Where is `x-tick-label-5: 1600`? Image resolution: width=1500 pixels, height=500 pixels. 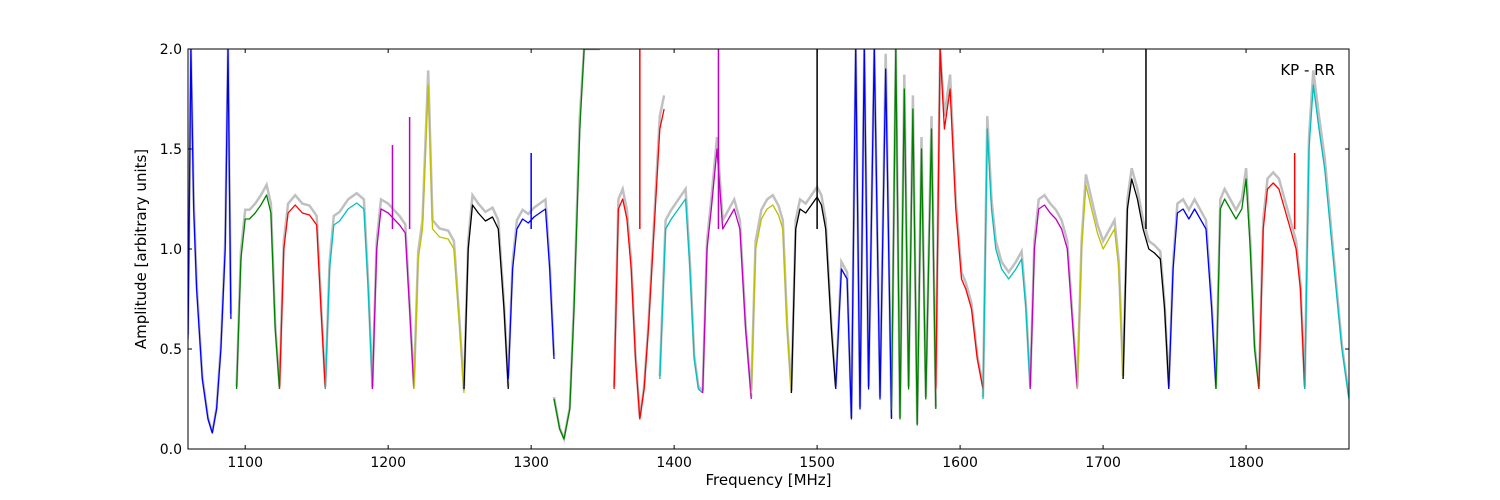 x-tick-label-5: 1600 is located at coordinates (960, 463).